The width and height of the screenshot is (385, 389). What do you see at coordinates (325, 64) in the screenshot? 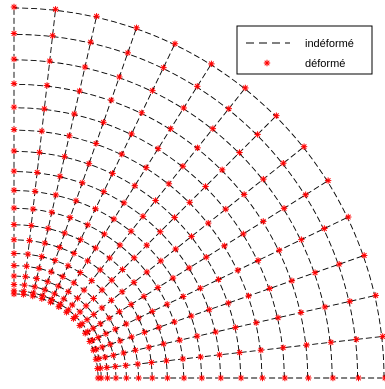
I see `legend-deformed-label: déformé` at bounding box center [325, 64].